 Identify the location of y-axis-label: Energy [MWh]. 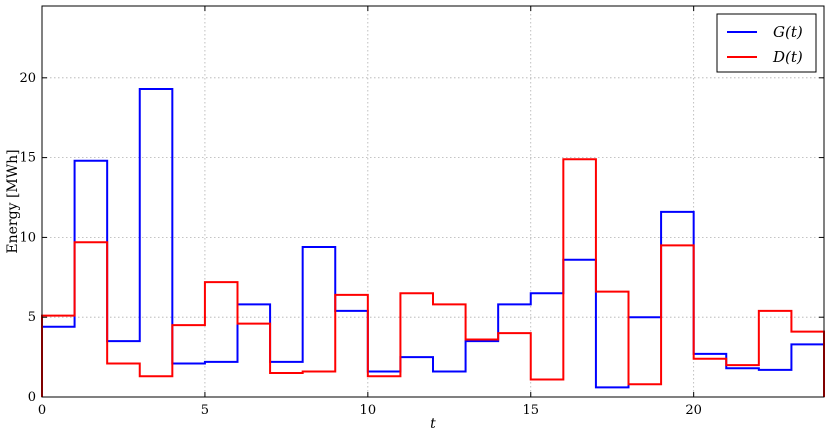
(13, 201).